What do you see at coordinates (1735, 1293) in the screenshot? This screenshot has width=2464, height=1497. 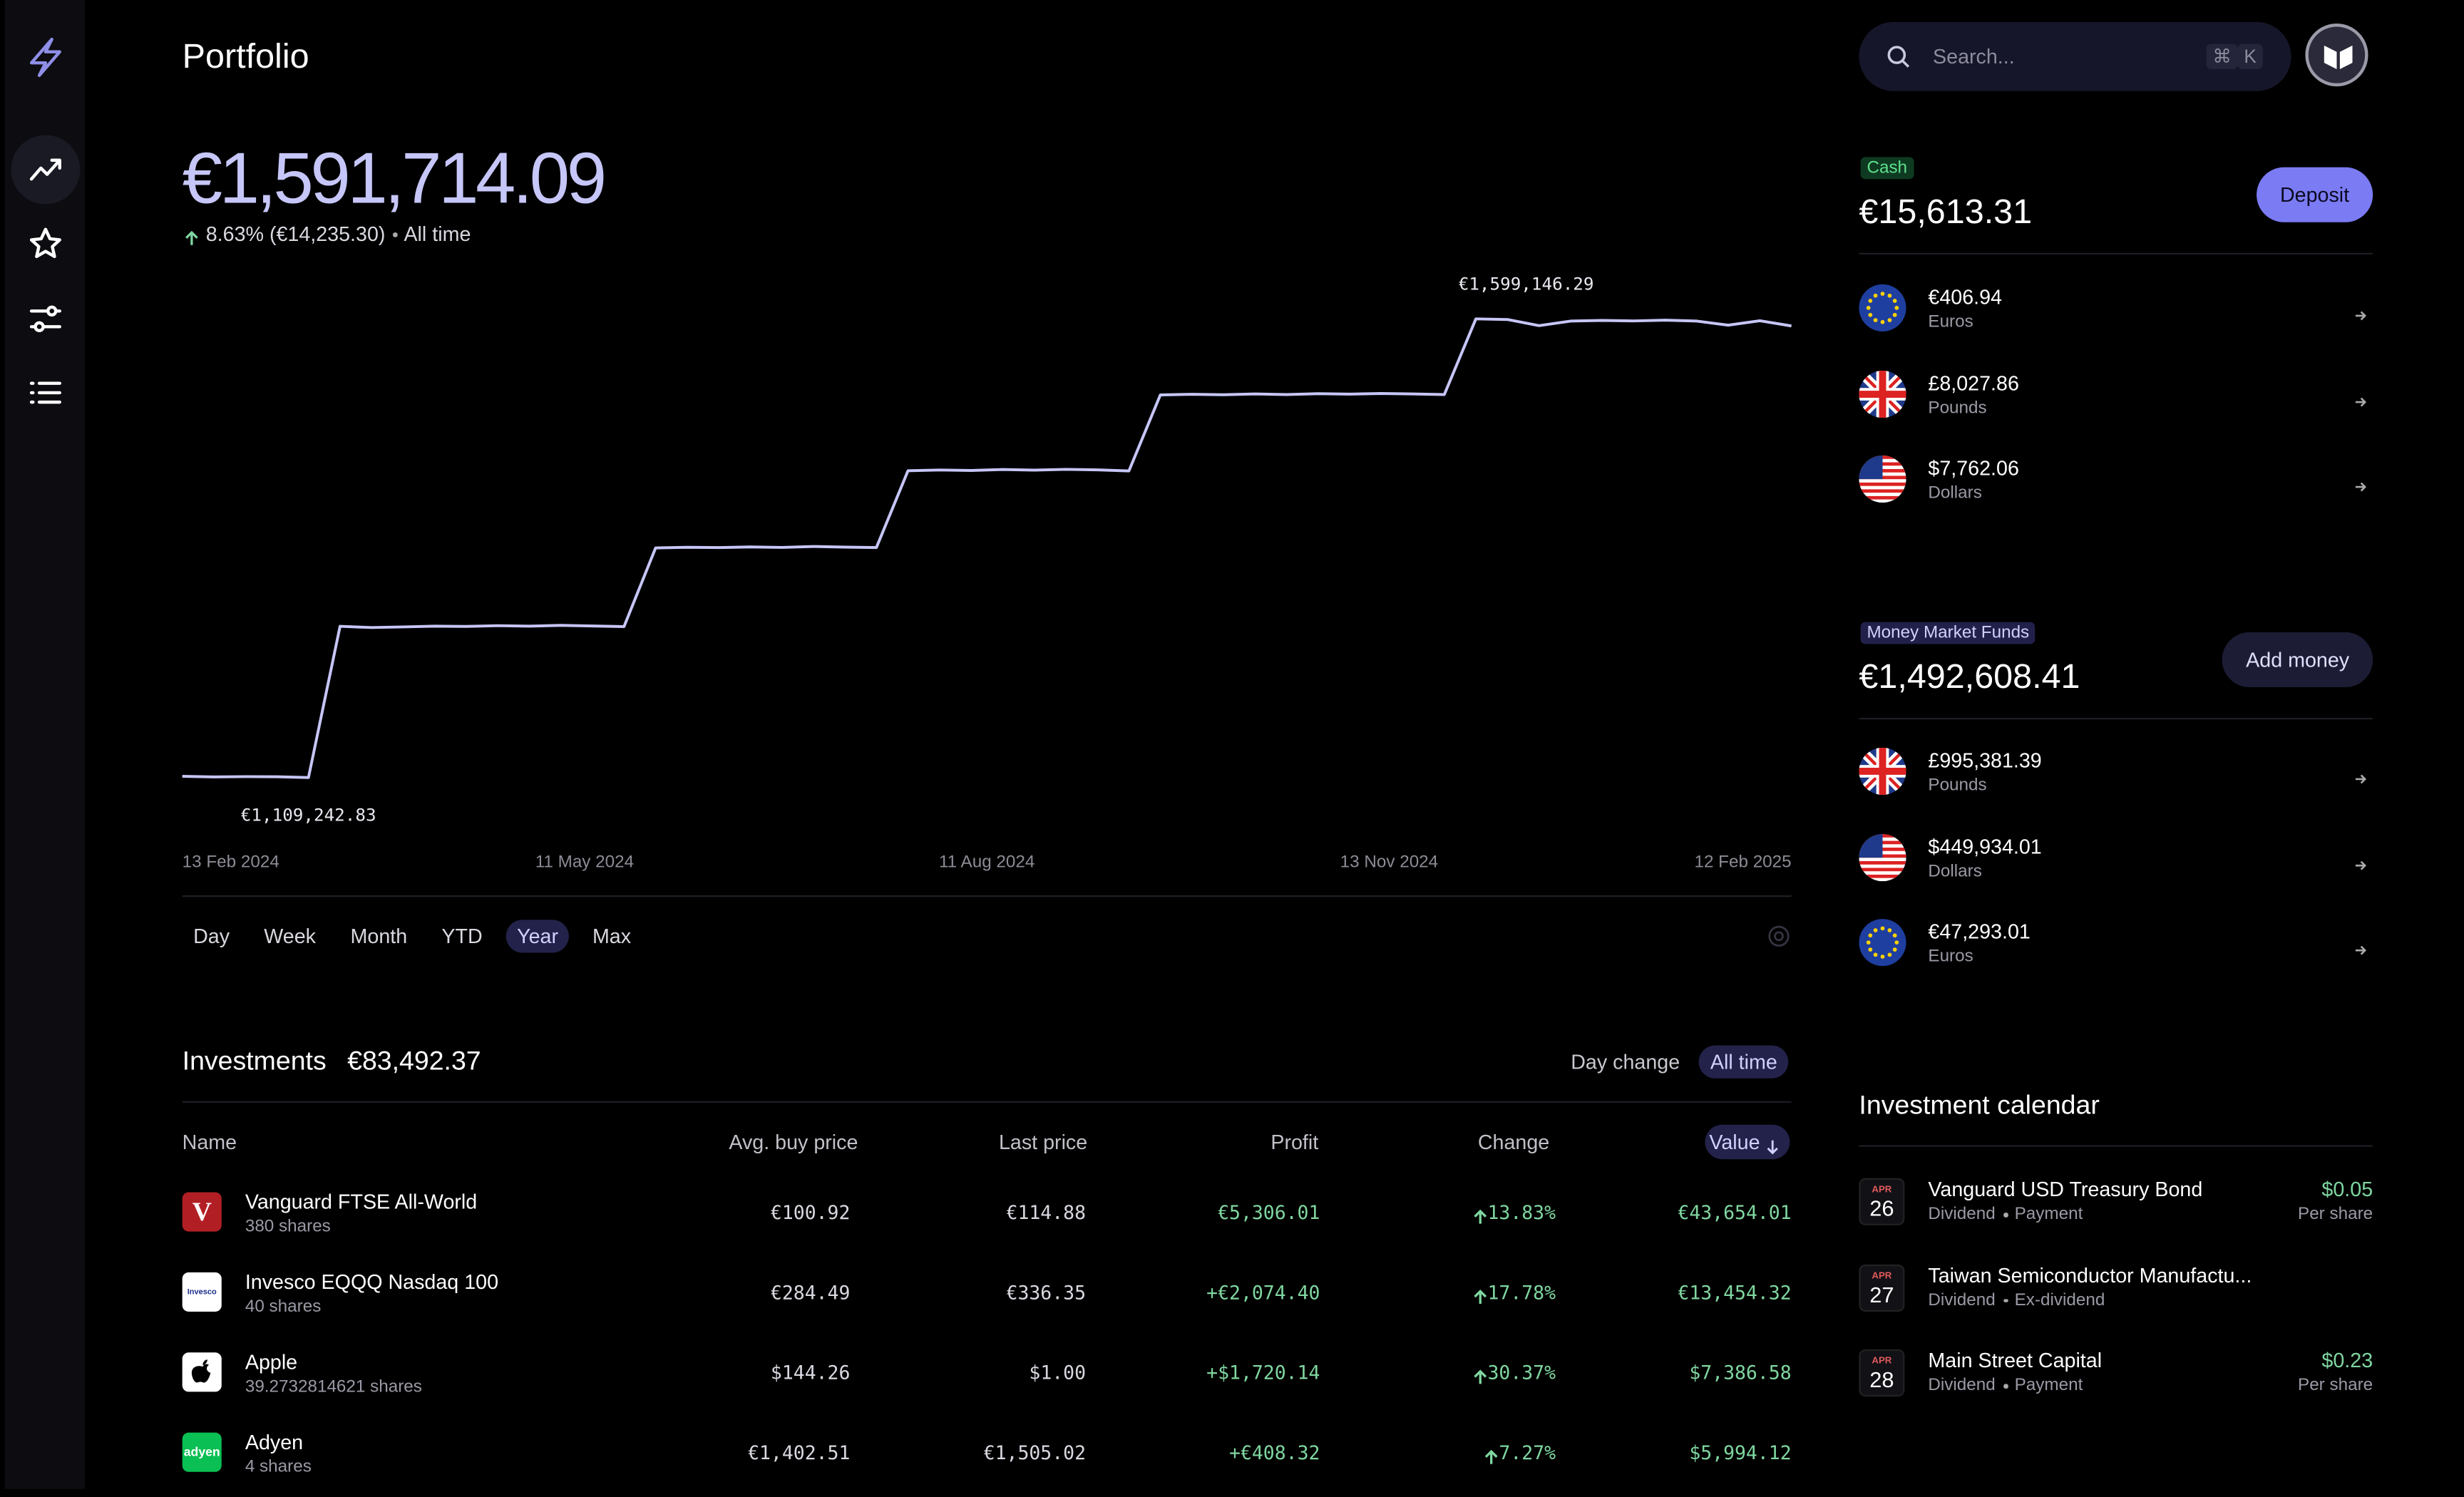 I see `value: €13,454.32` at bounding box center [1735, 1293].